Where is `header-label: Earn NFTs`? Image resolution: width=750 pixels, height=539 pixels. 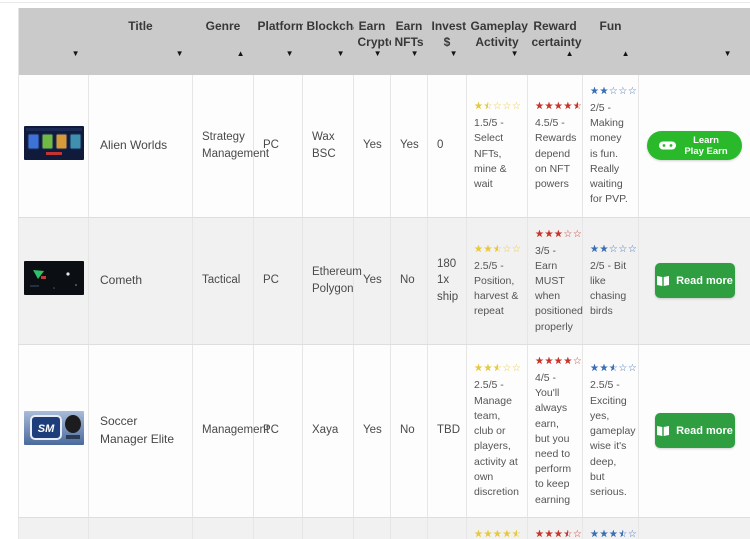 header-label: Earn NFTs is located at coordinates (409, 34).